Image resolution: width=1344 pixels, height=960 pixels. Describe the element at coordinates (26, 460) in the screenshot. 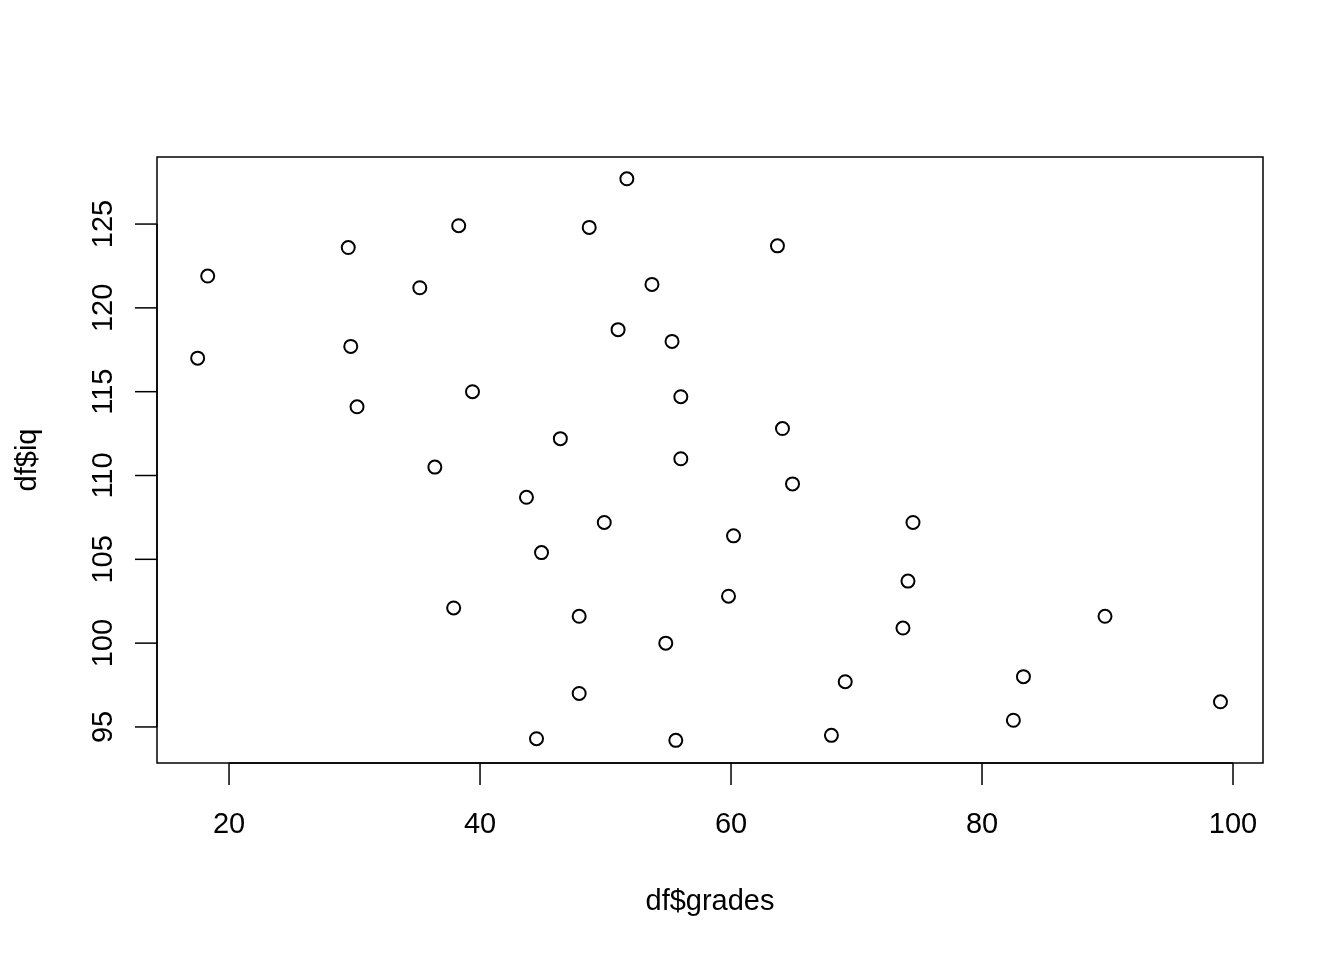

I see `y-axis-title: df$iq` at that location.